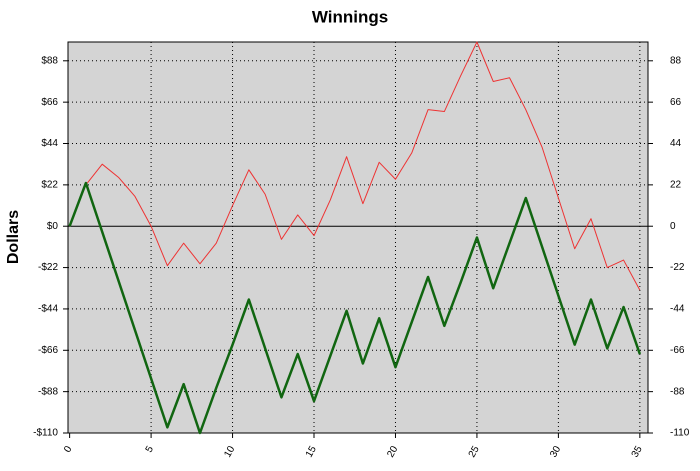  Describe the element at coordinates (680, 433) in the screenshot. I see `y2-tick-label: -110` at that location.